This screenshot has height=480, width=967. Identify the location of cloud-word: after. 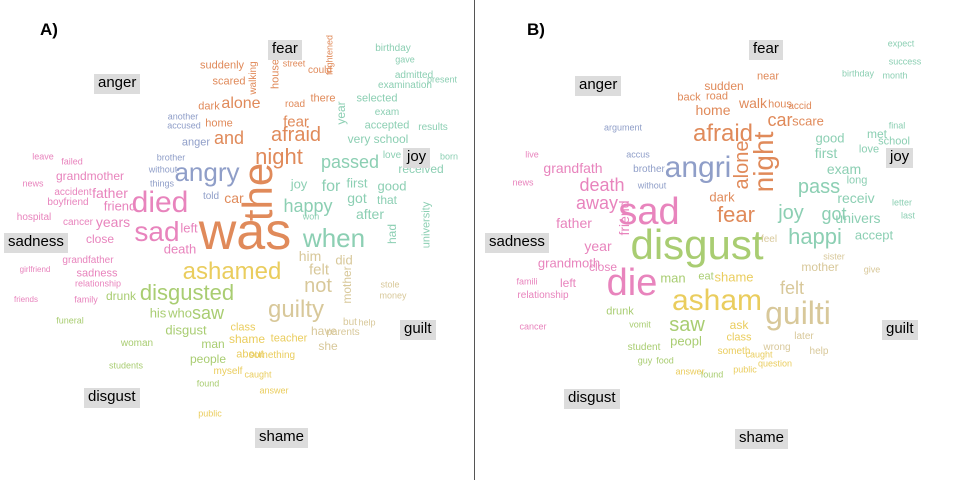
(370, 214).